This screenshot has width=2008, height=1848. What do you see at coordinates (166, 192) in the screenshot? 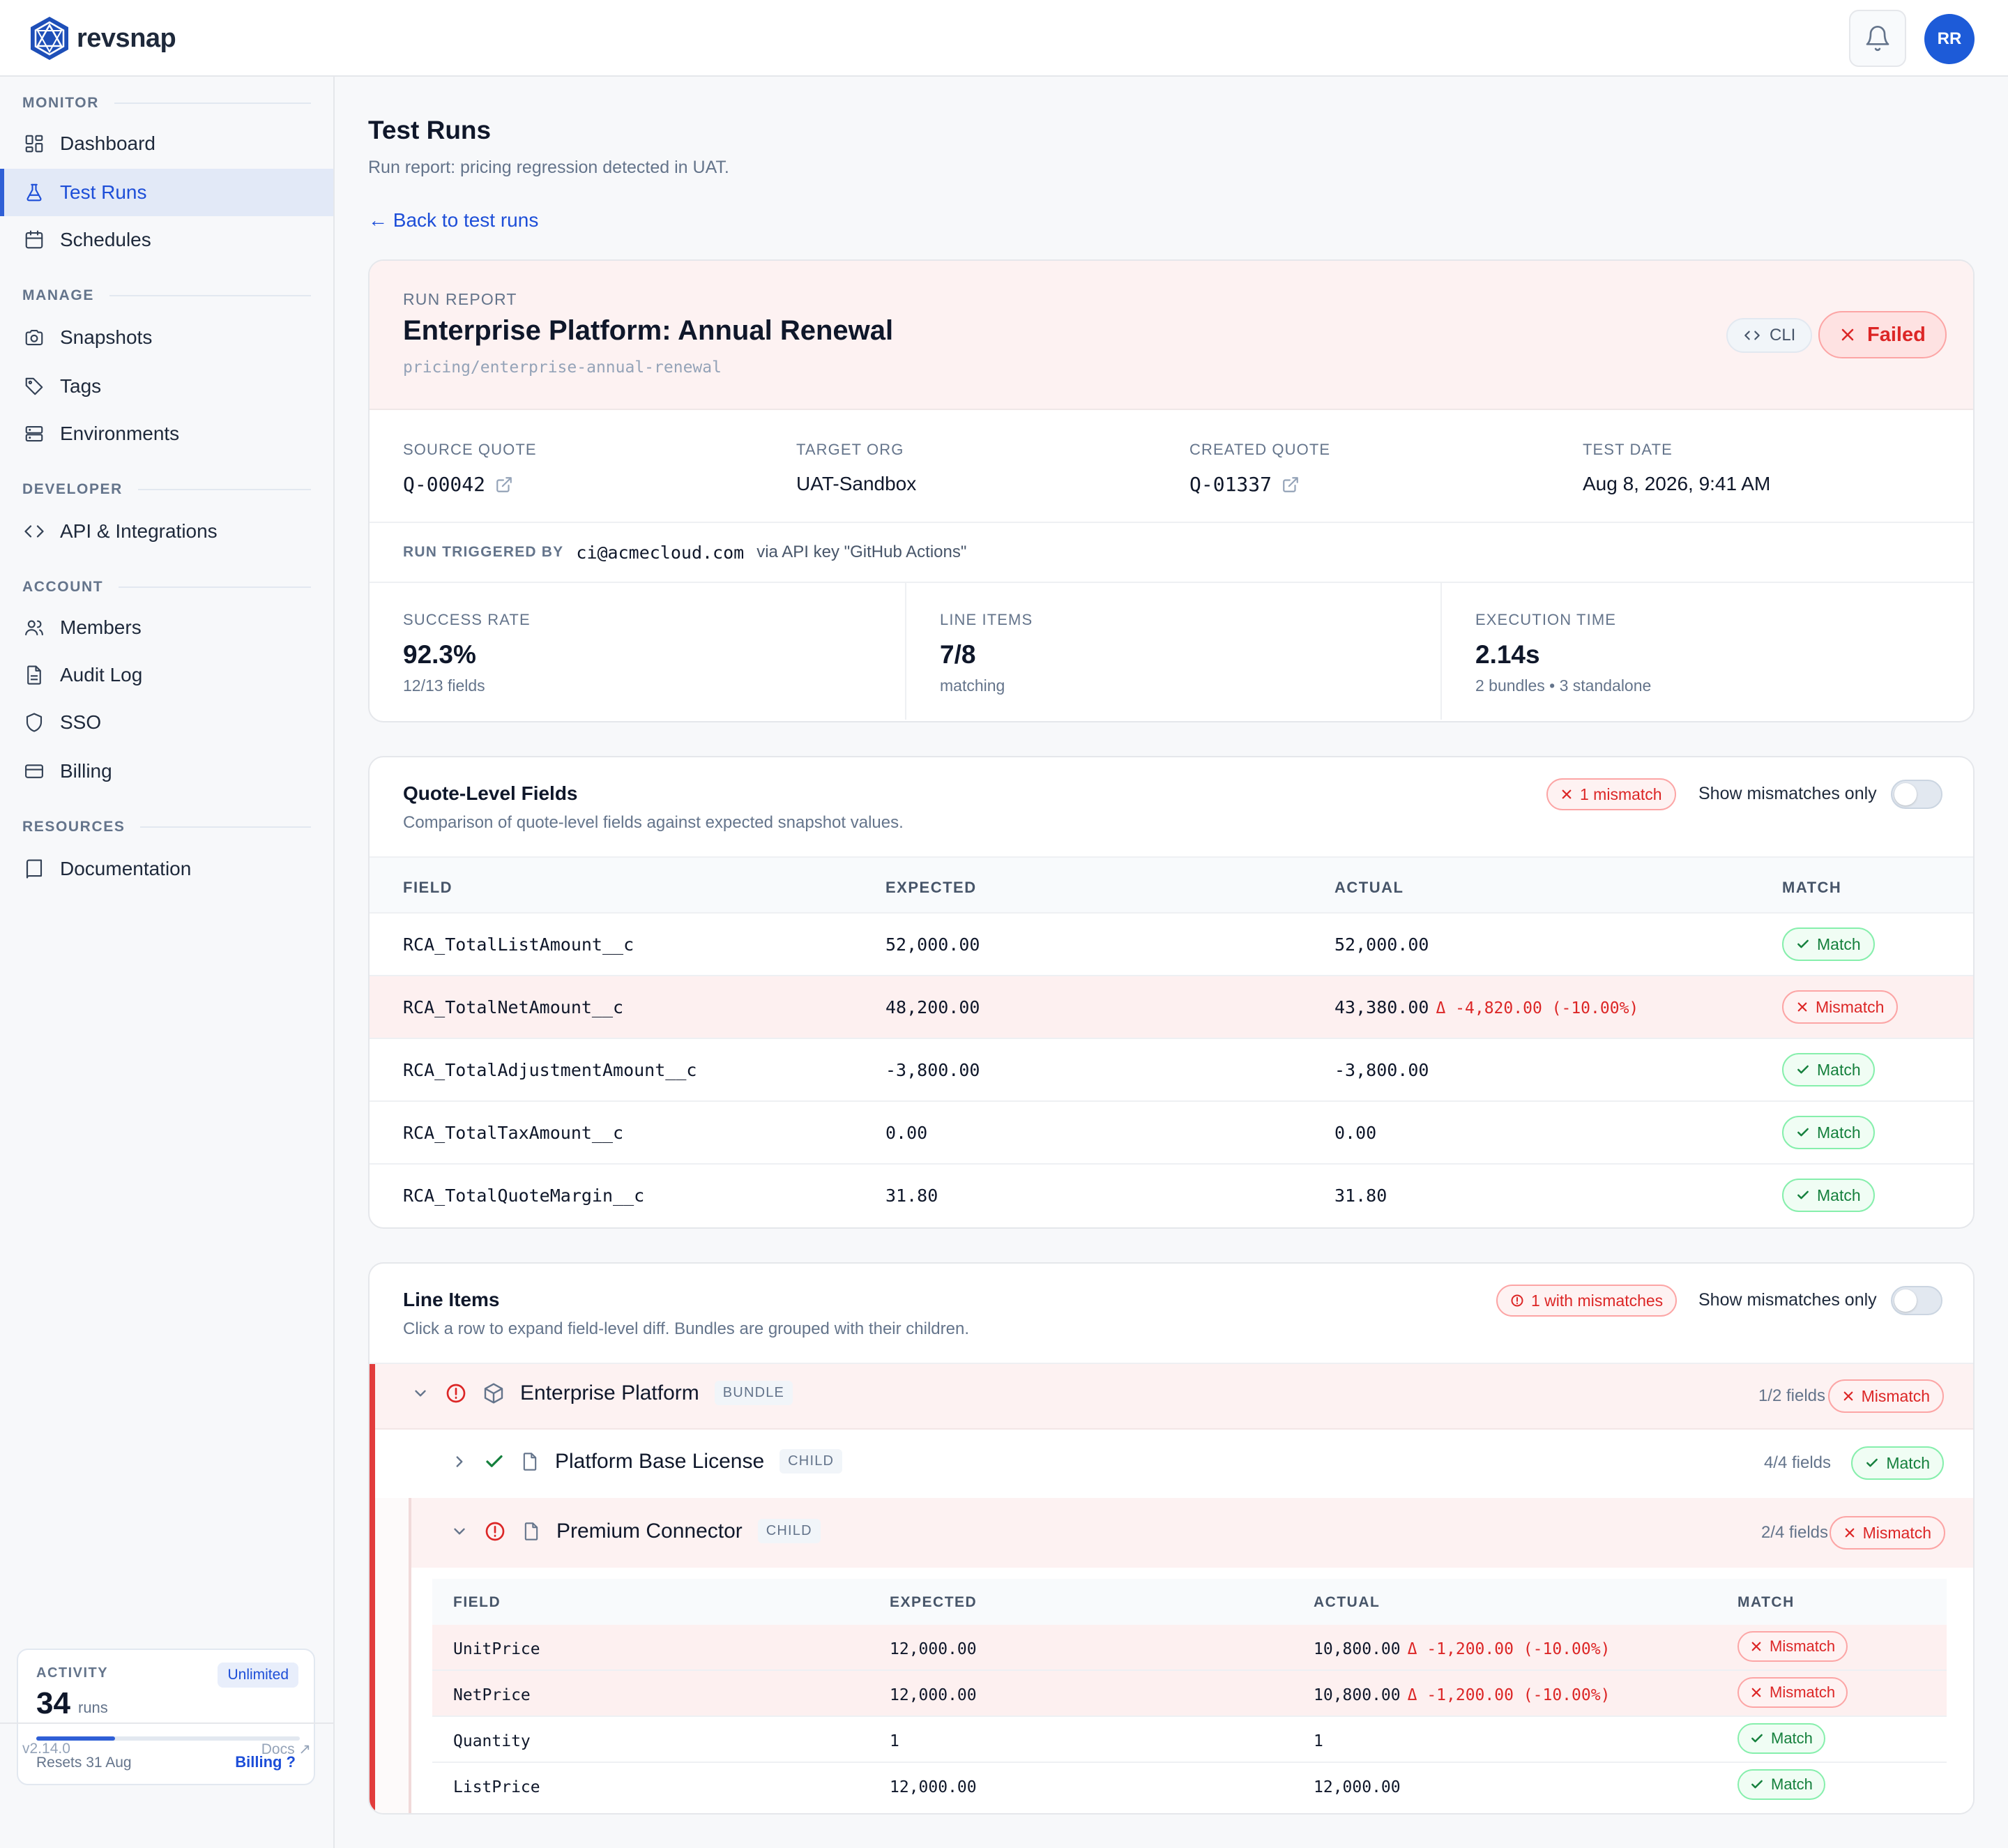
I see `sidebar-item-test-runs: Test Runs` at bounding box center [166, 192].